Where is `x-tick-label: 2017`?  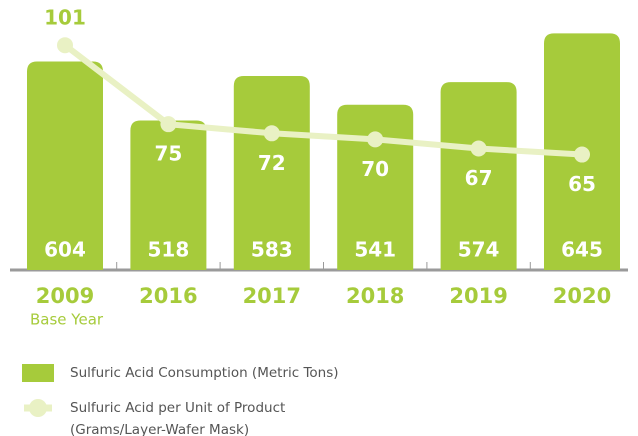
x-tick-label: 2017 is located at coordinates (272, 296).